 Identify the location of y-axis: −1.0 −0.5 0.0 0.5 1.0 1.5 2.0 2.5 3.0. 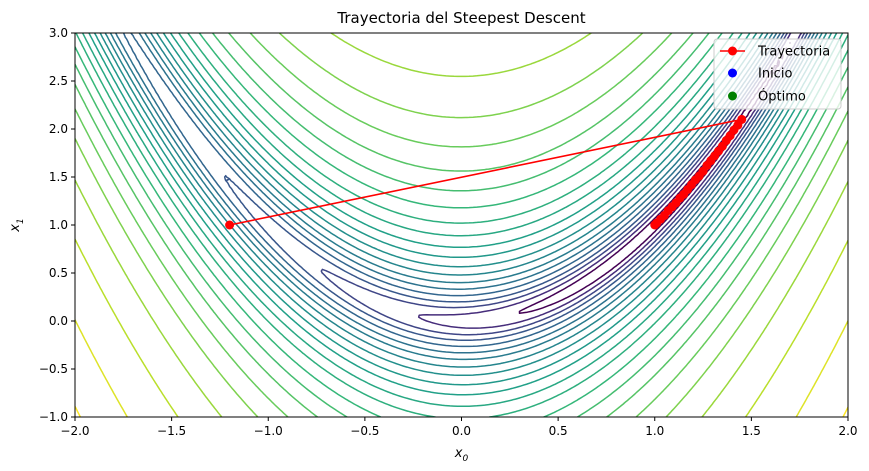
(57, 225).